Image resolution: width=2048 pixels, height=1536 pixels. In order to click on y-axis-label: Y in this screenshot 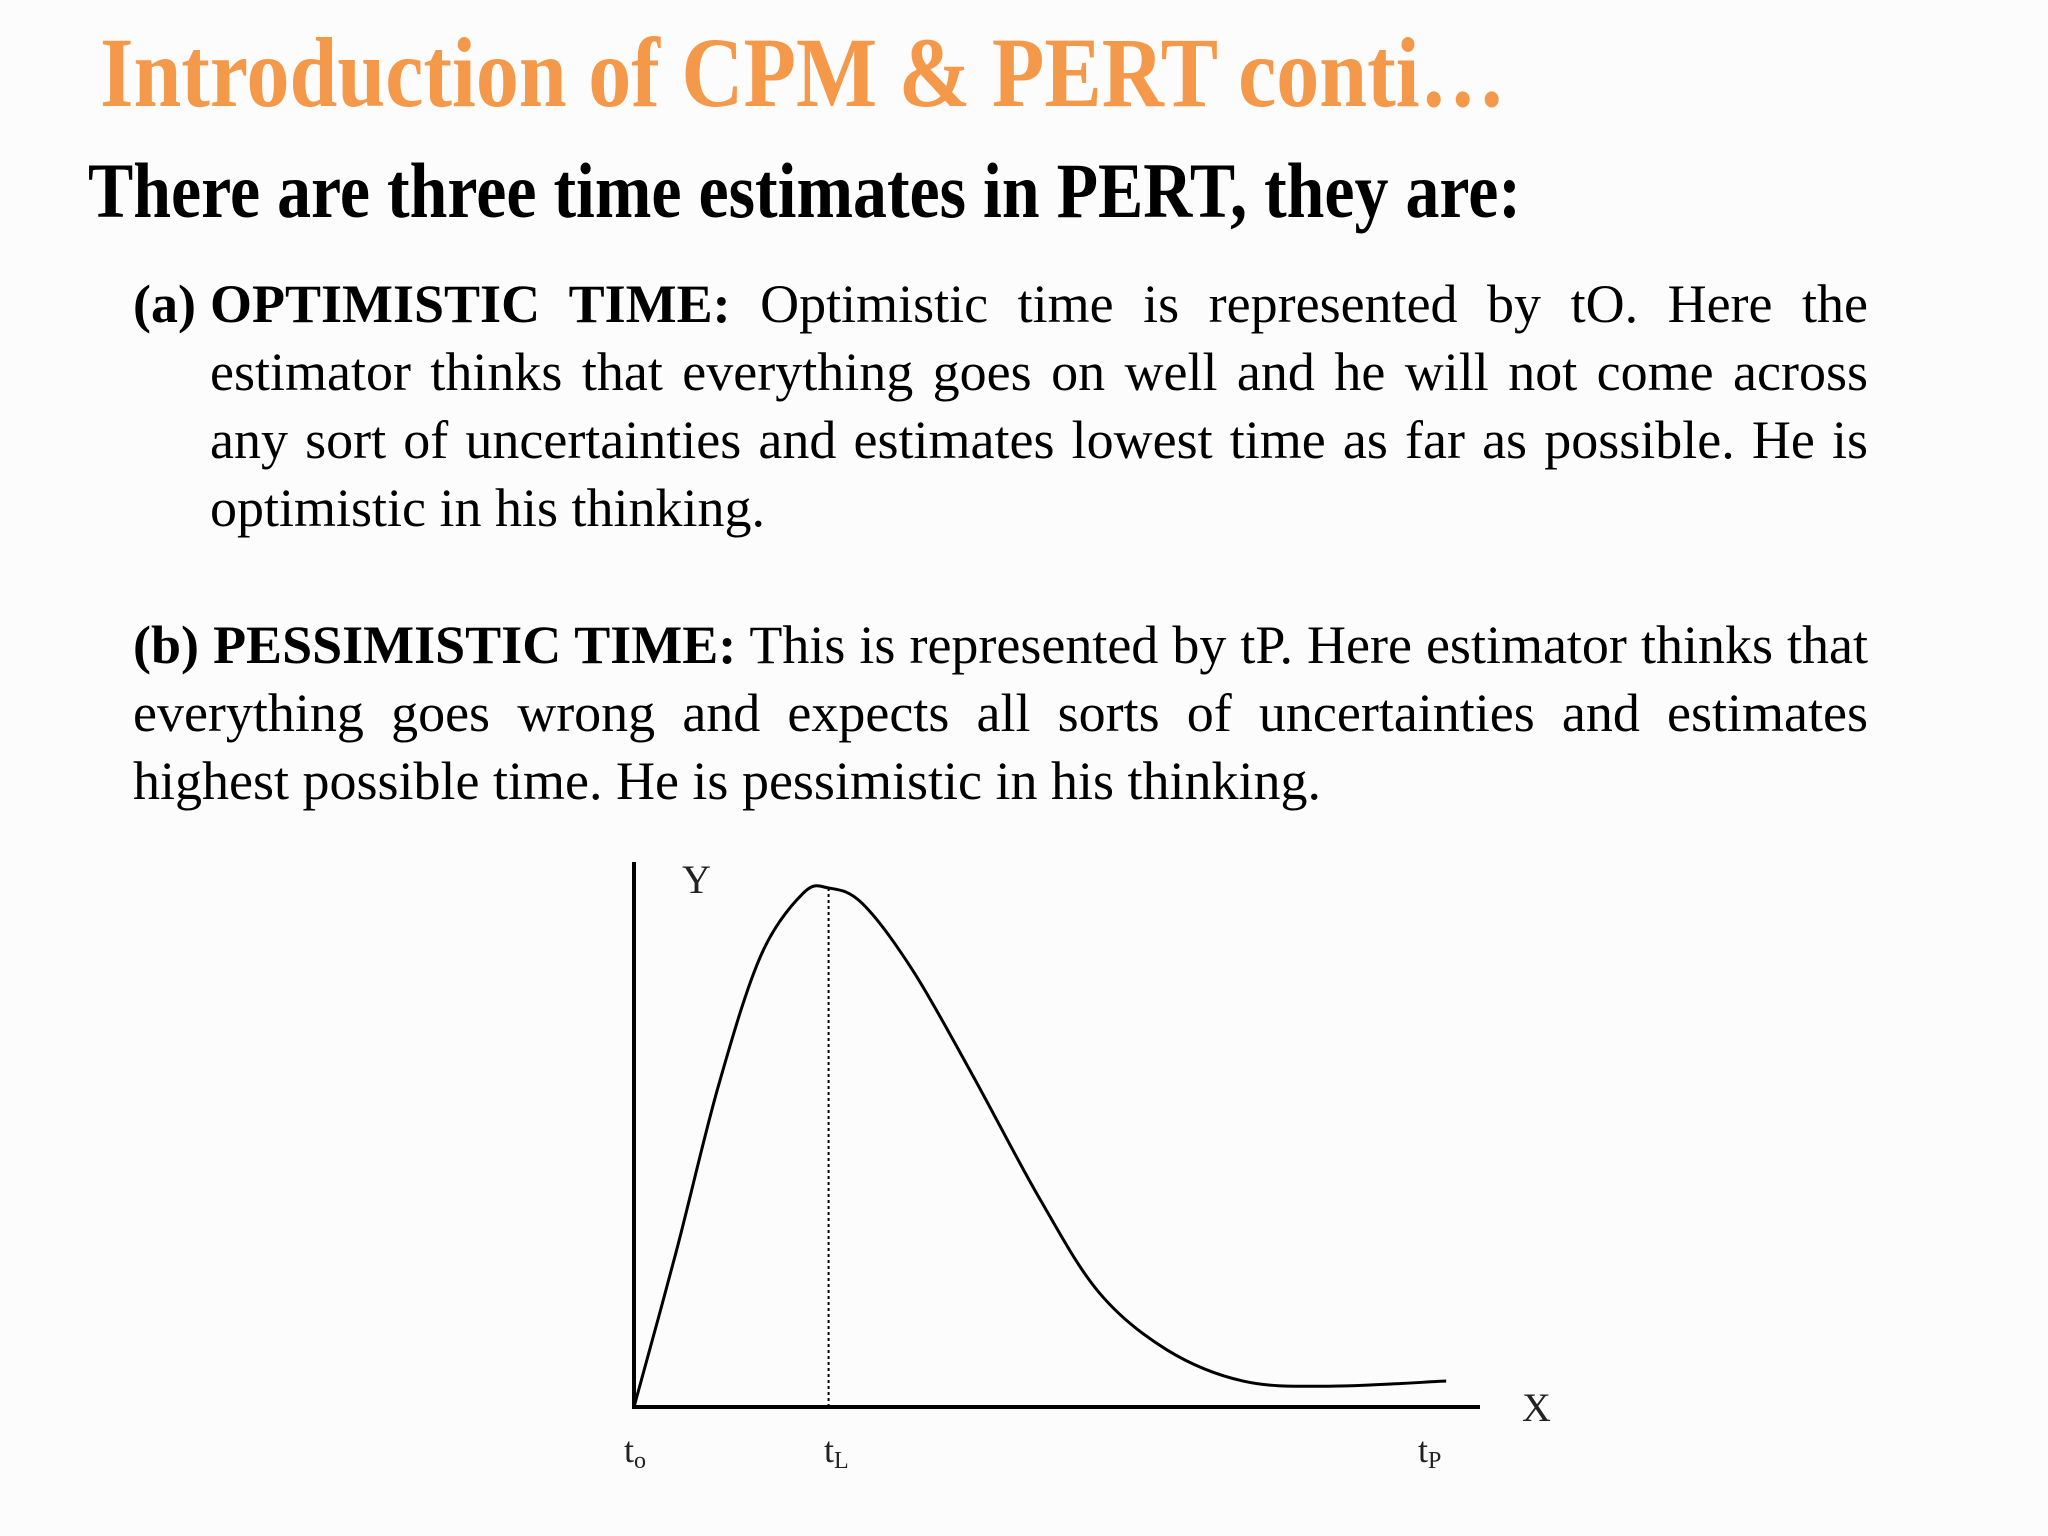, I will do `click(696, 879)`.